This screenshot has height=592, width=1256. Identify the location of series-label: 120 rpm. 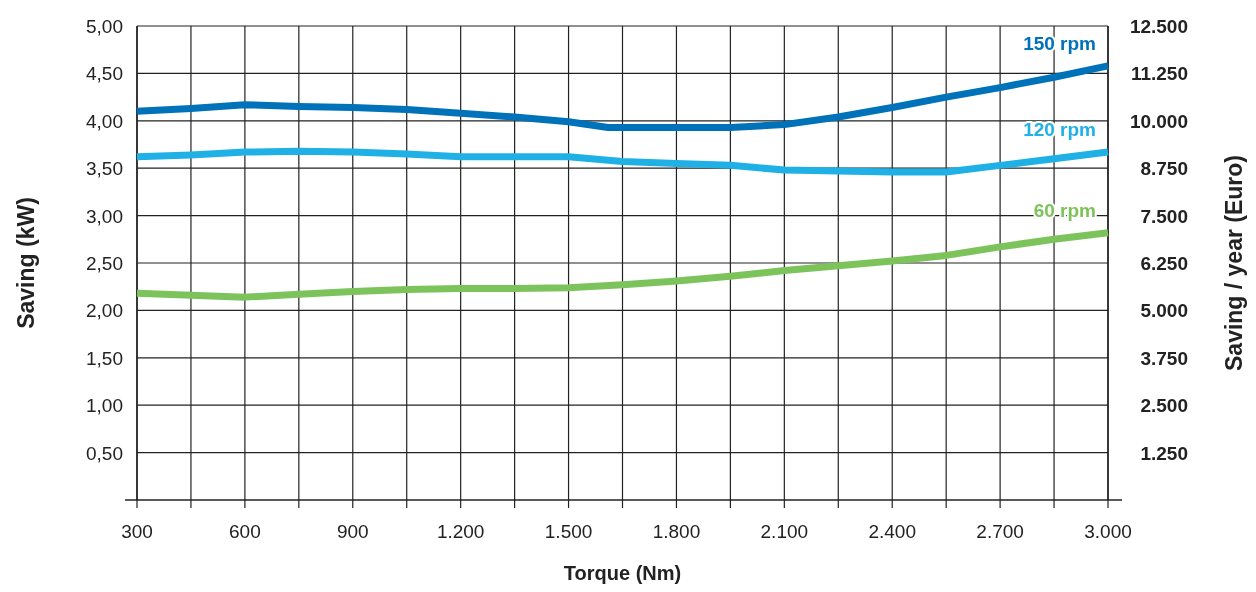
(1059, 130).